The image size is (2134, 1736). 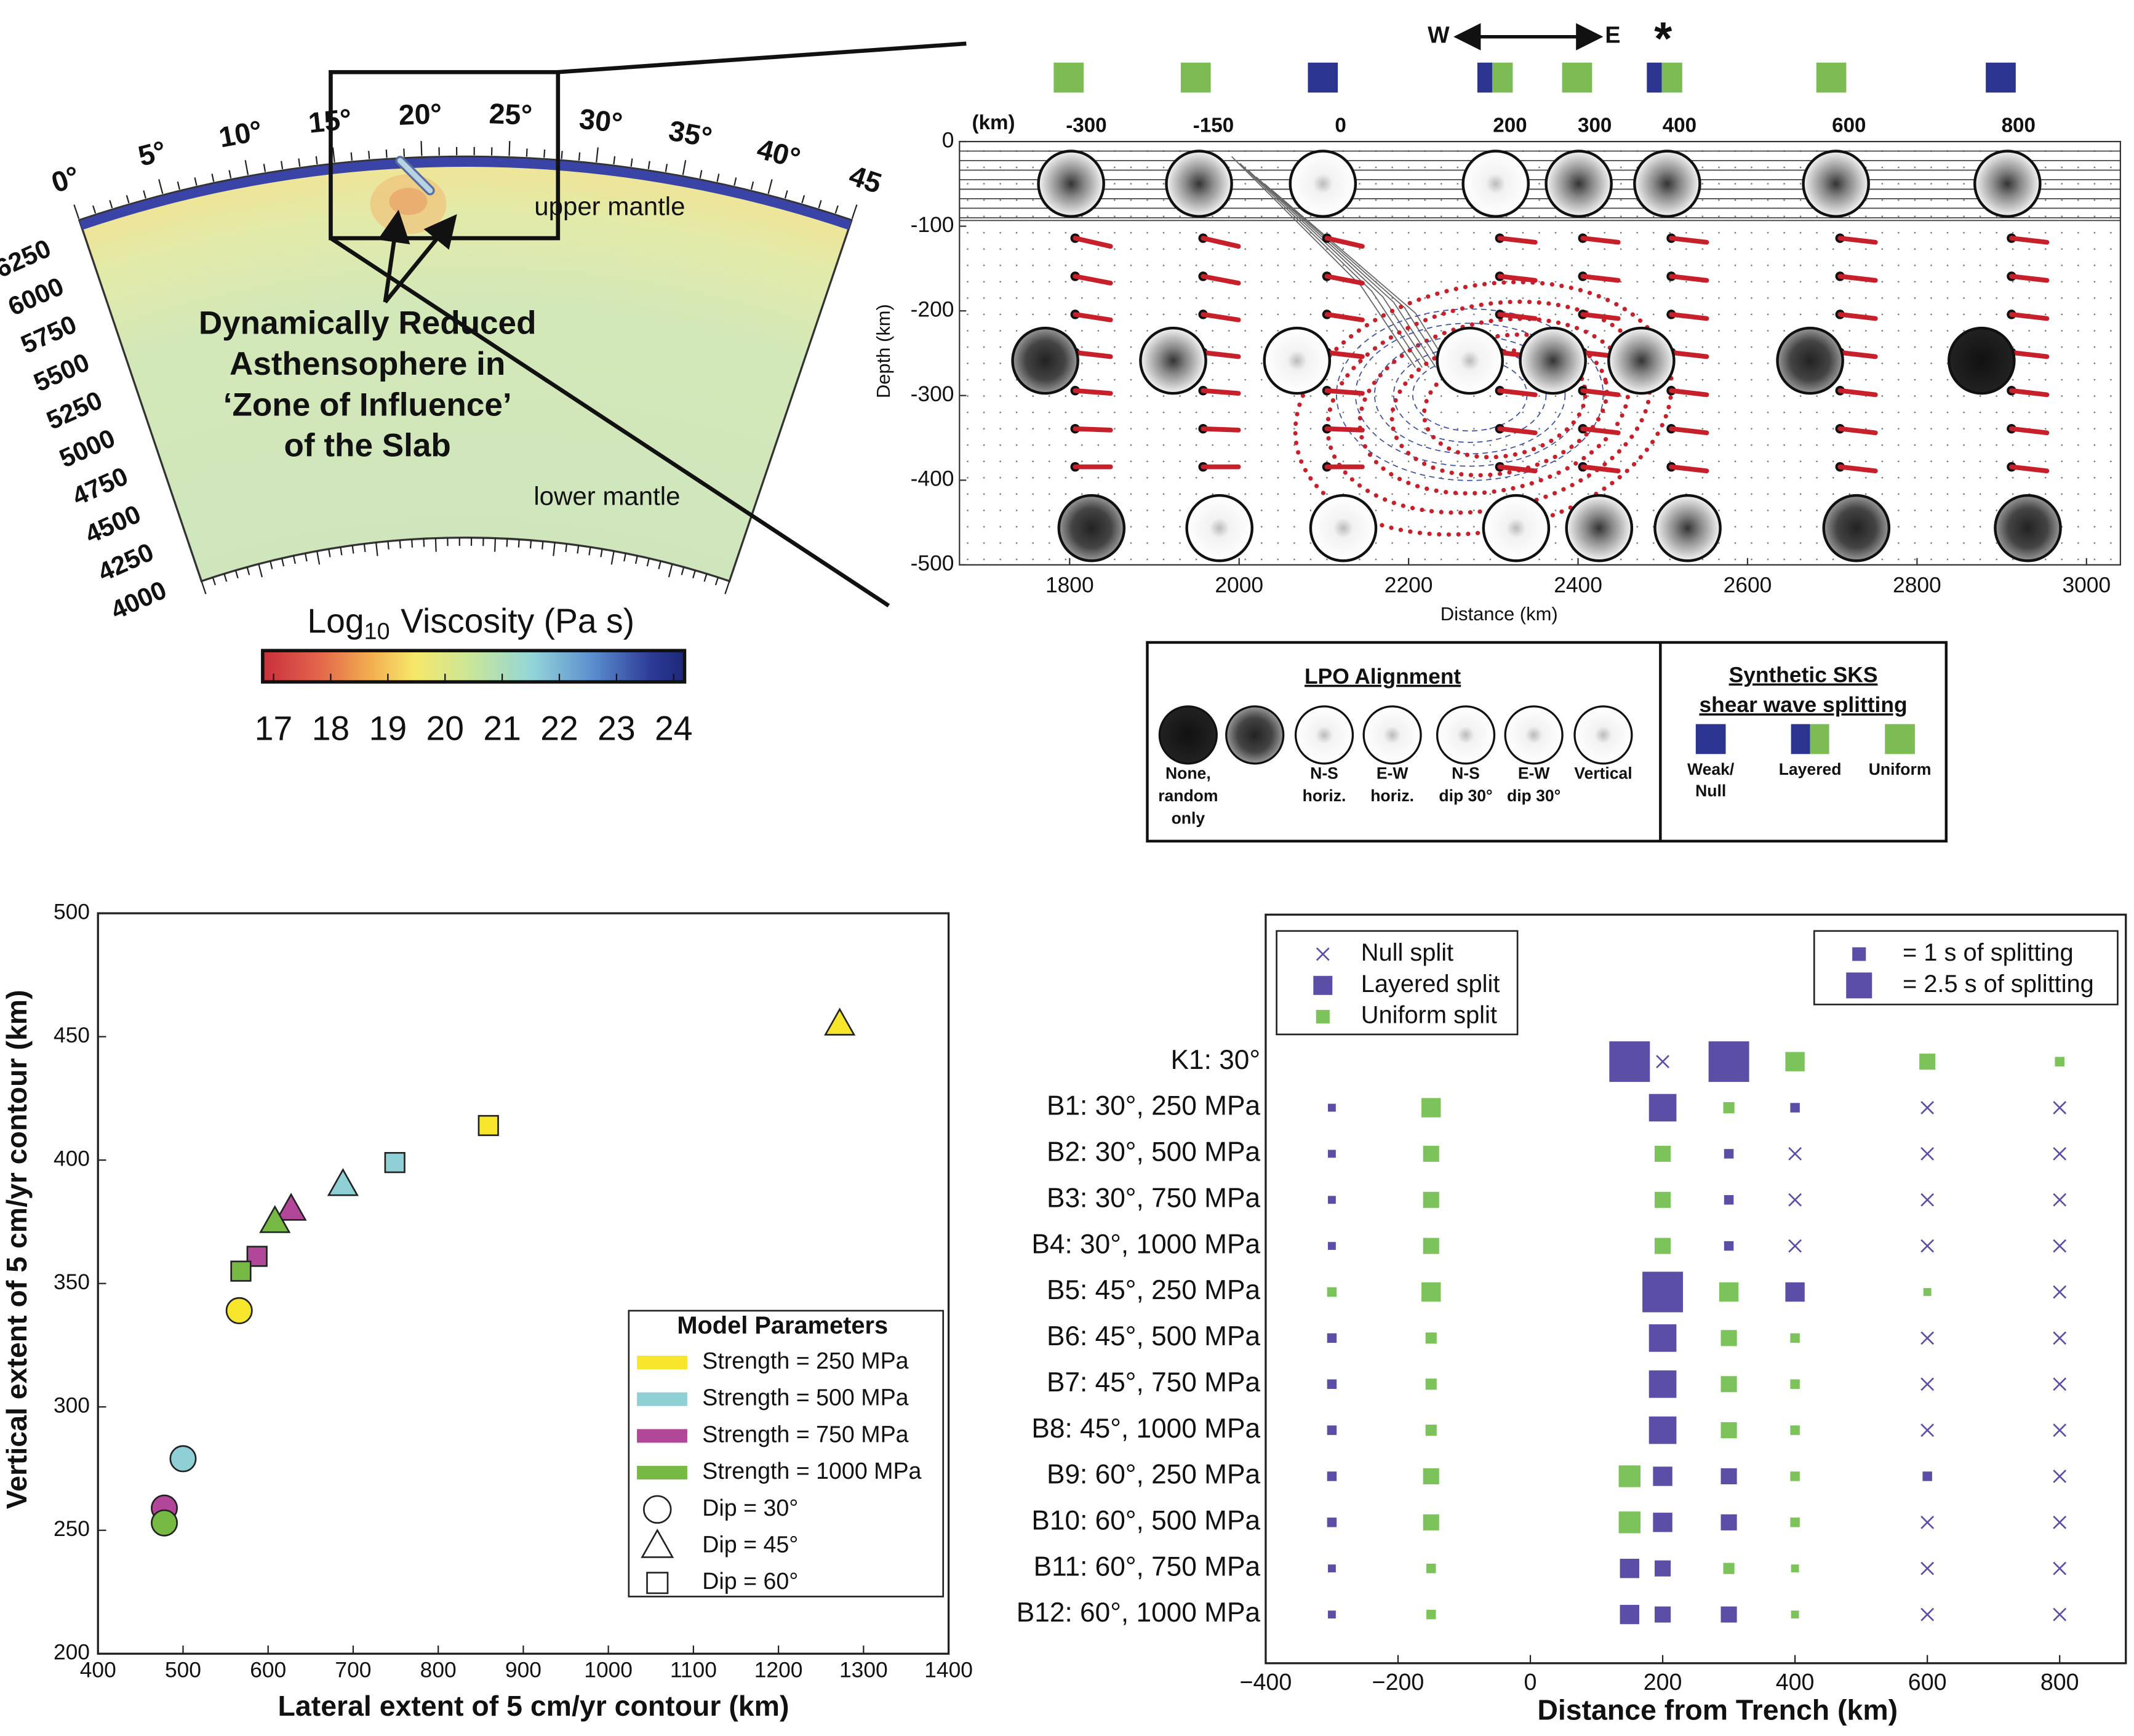 What do you see at coordinates (805, 1361) in the screenshot?
I see `legend-label: Strength = 250 MPa` at bounding box center [805, 1361].